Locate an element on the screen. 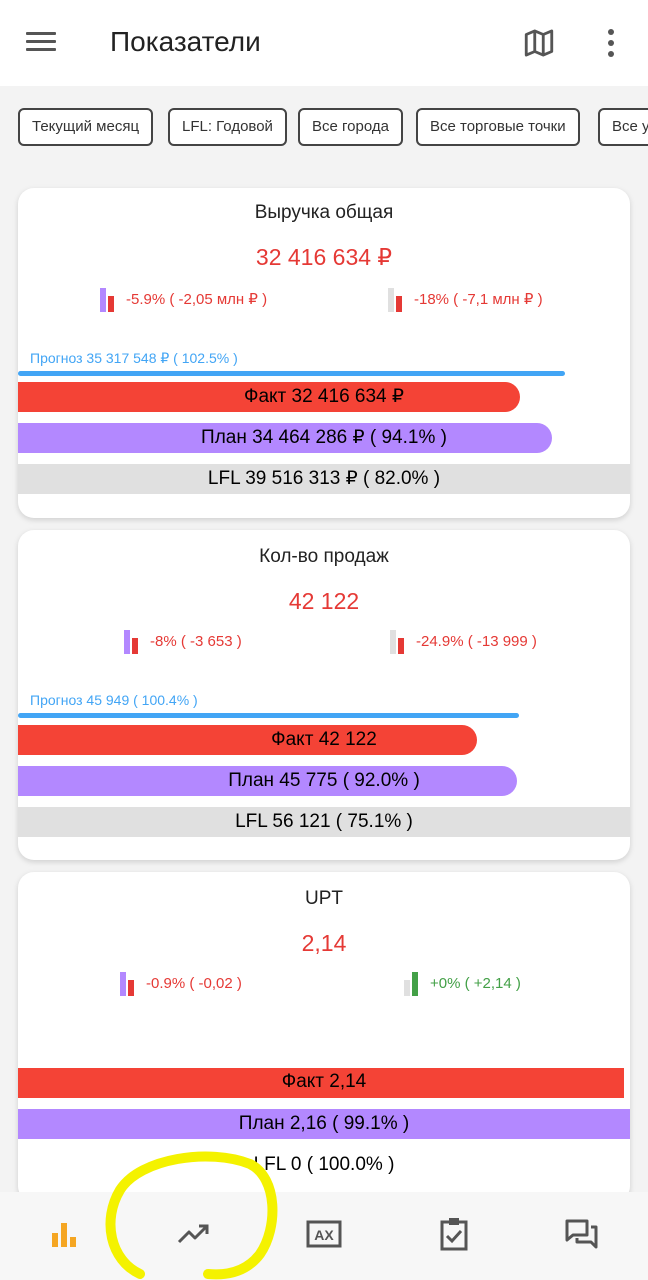 Image resolution: width=648 pixels, height=1280 pixels. lfl-label: LFL 39 516 313 ₽ ( 82.0% ) is located at coordinates (324, 478).